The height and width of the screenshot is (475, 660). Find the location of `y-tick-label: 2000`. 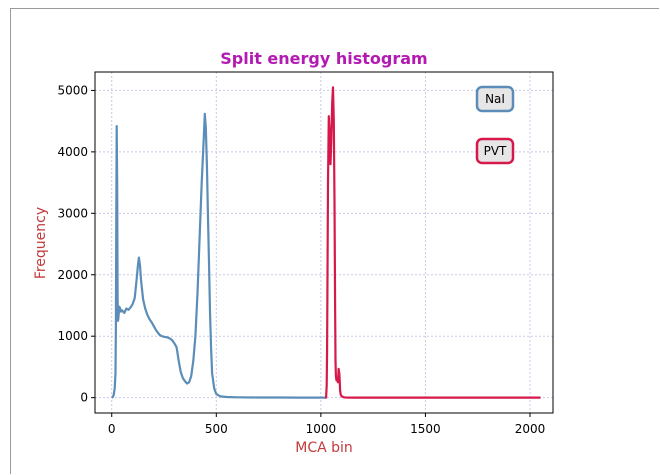

y-tick-label: 2000 is located at coordinates (72, 275).